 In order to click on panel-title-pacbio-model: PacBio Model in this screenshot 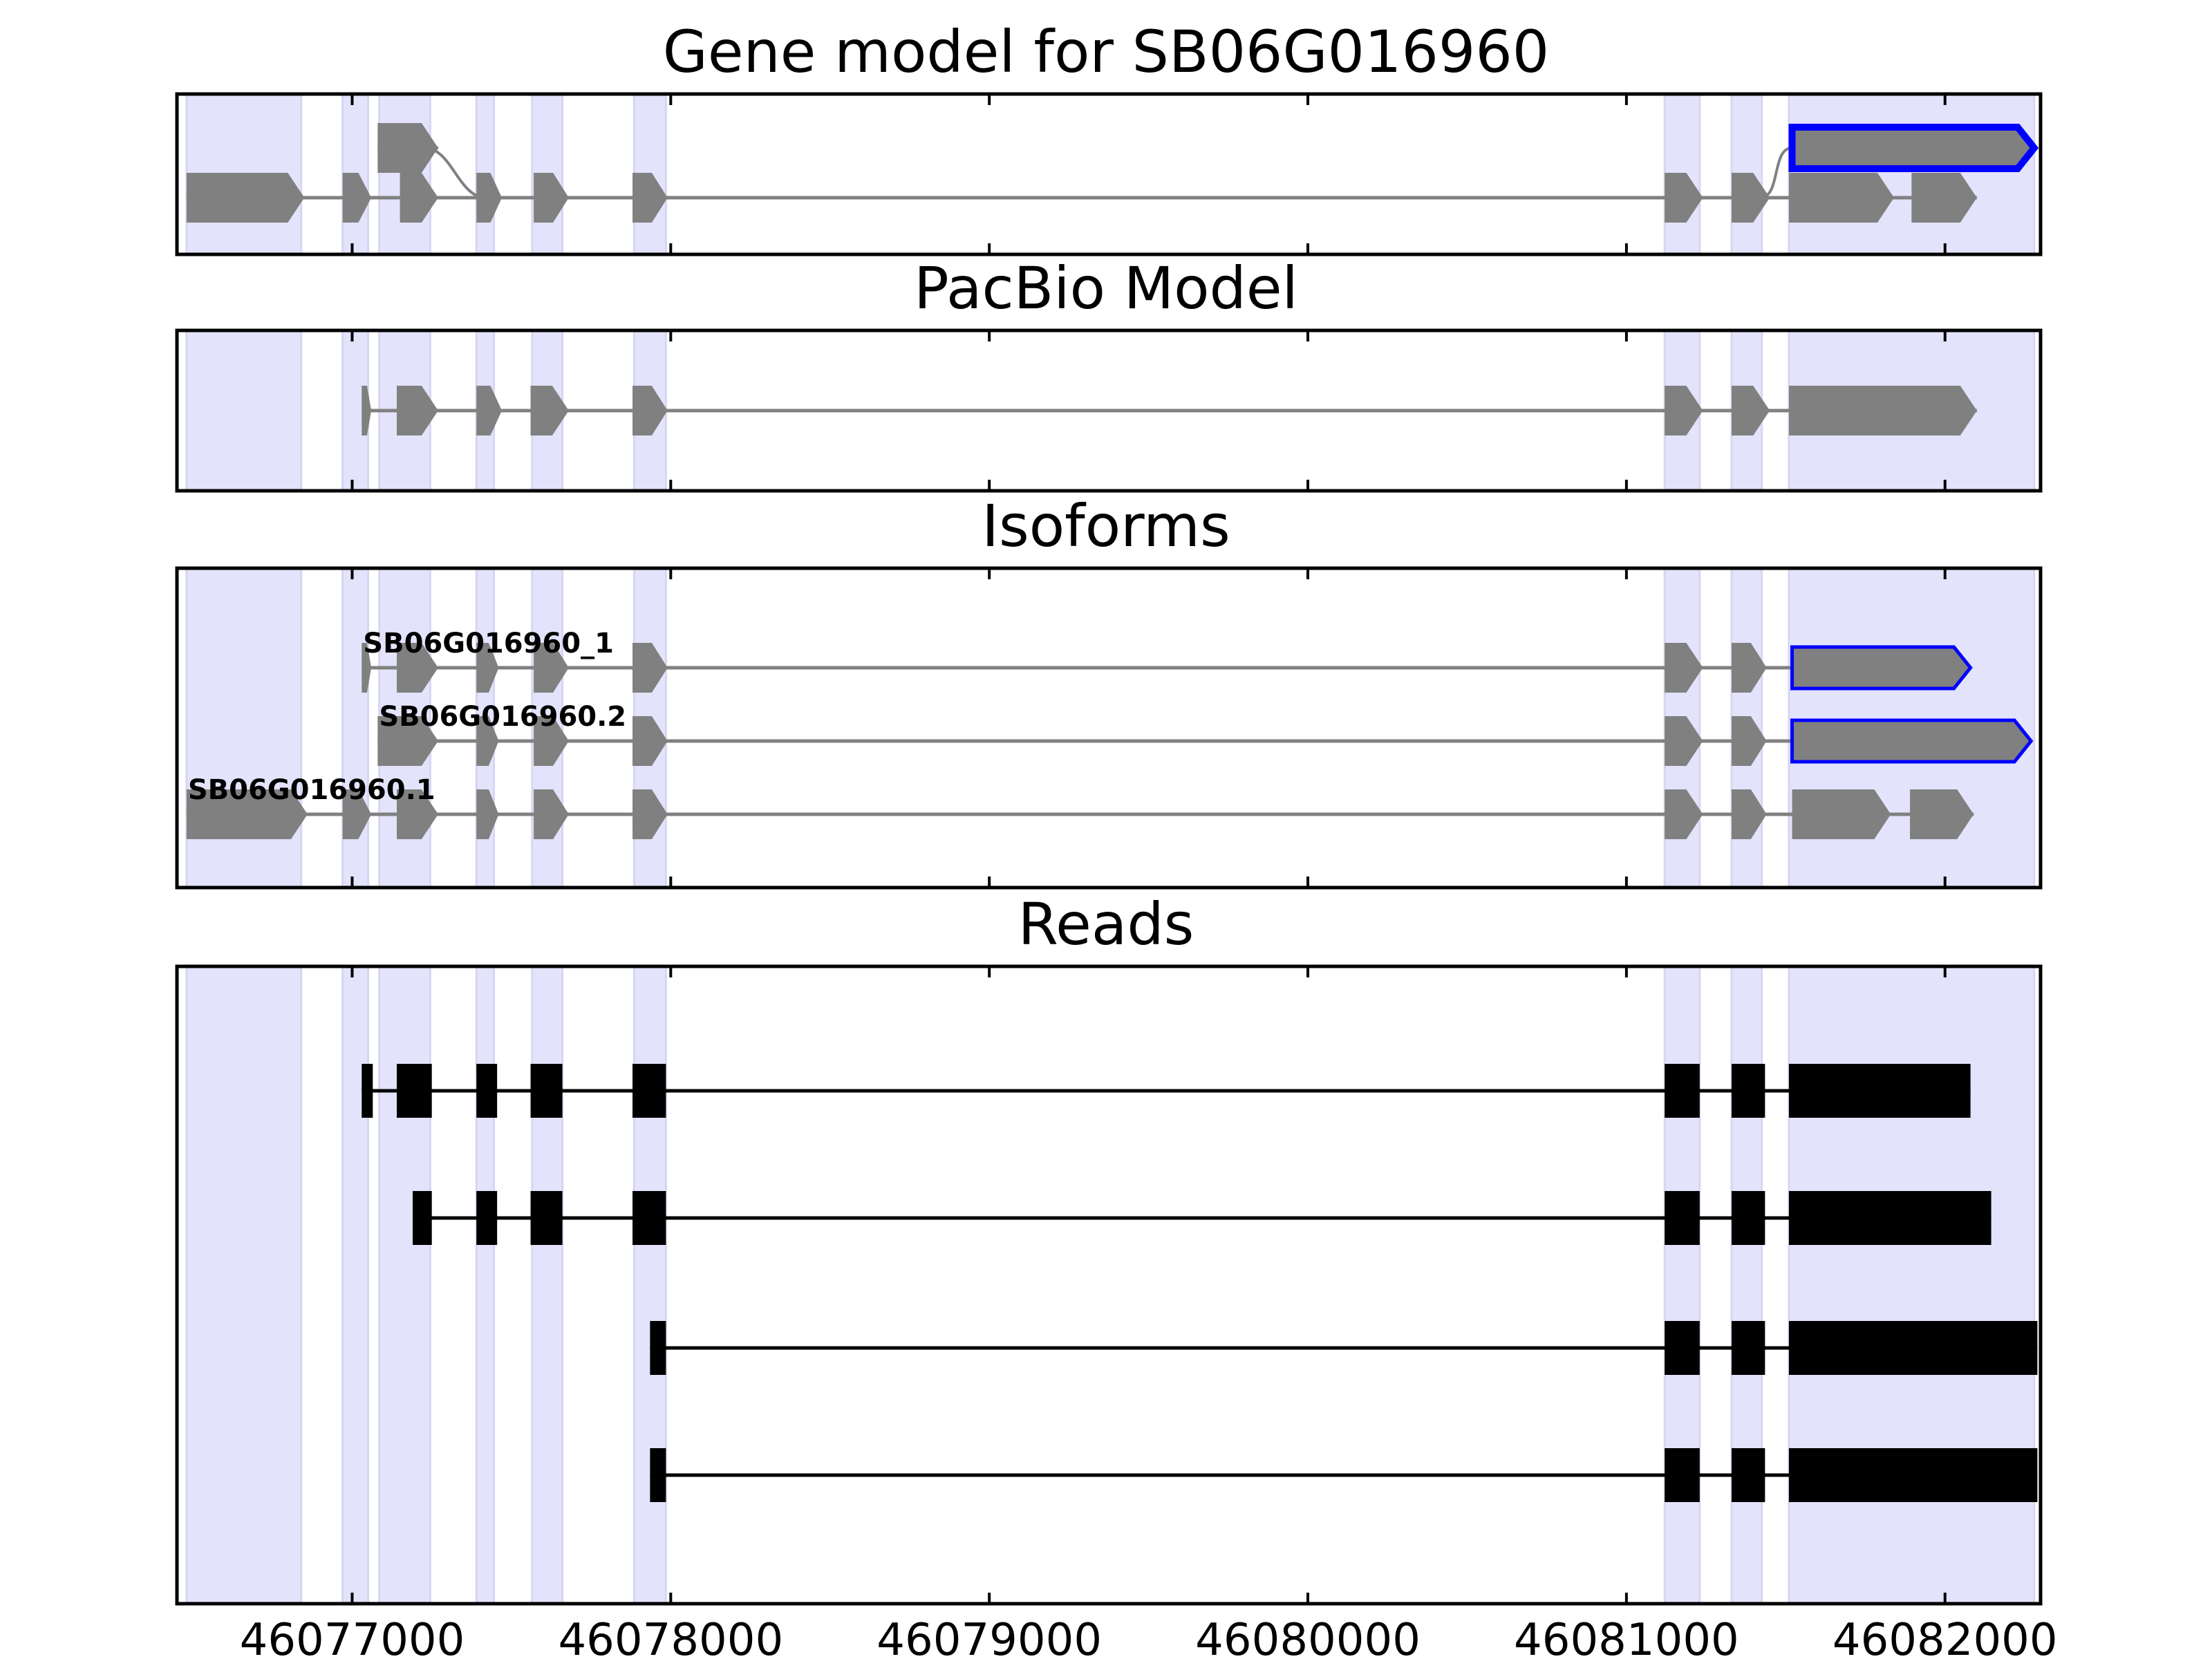, I will do `click(1106, 288)`.